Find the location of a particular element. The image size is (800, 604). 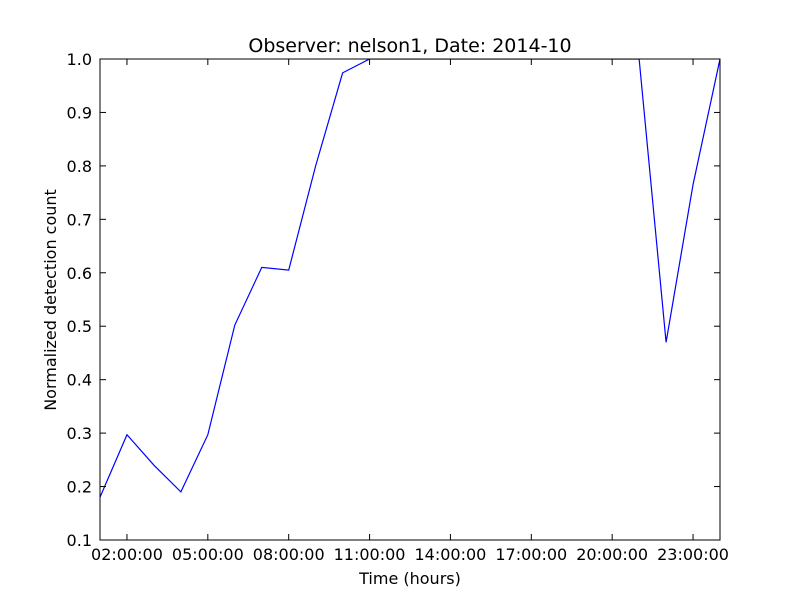

y-tick-label: 0.4 is located at coordinates (79, 380).